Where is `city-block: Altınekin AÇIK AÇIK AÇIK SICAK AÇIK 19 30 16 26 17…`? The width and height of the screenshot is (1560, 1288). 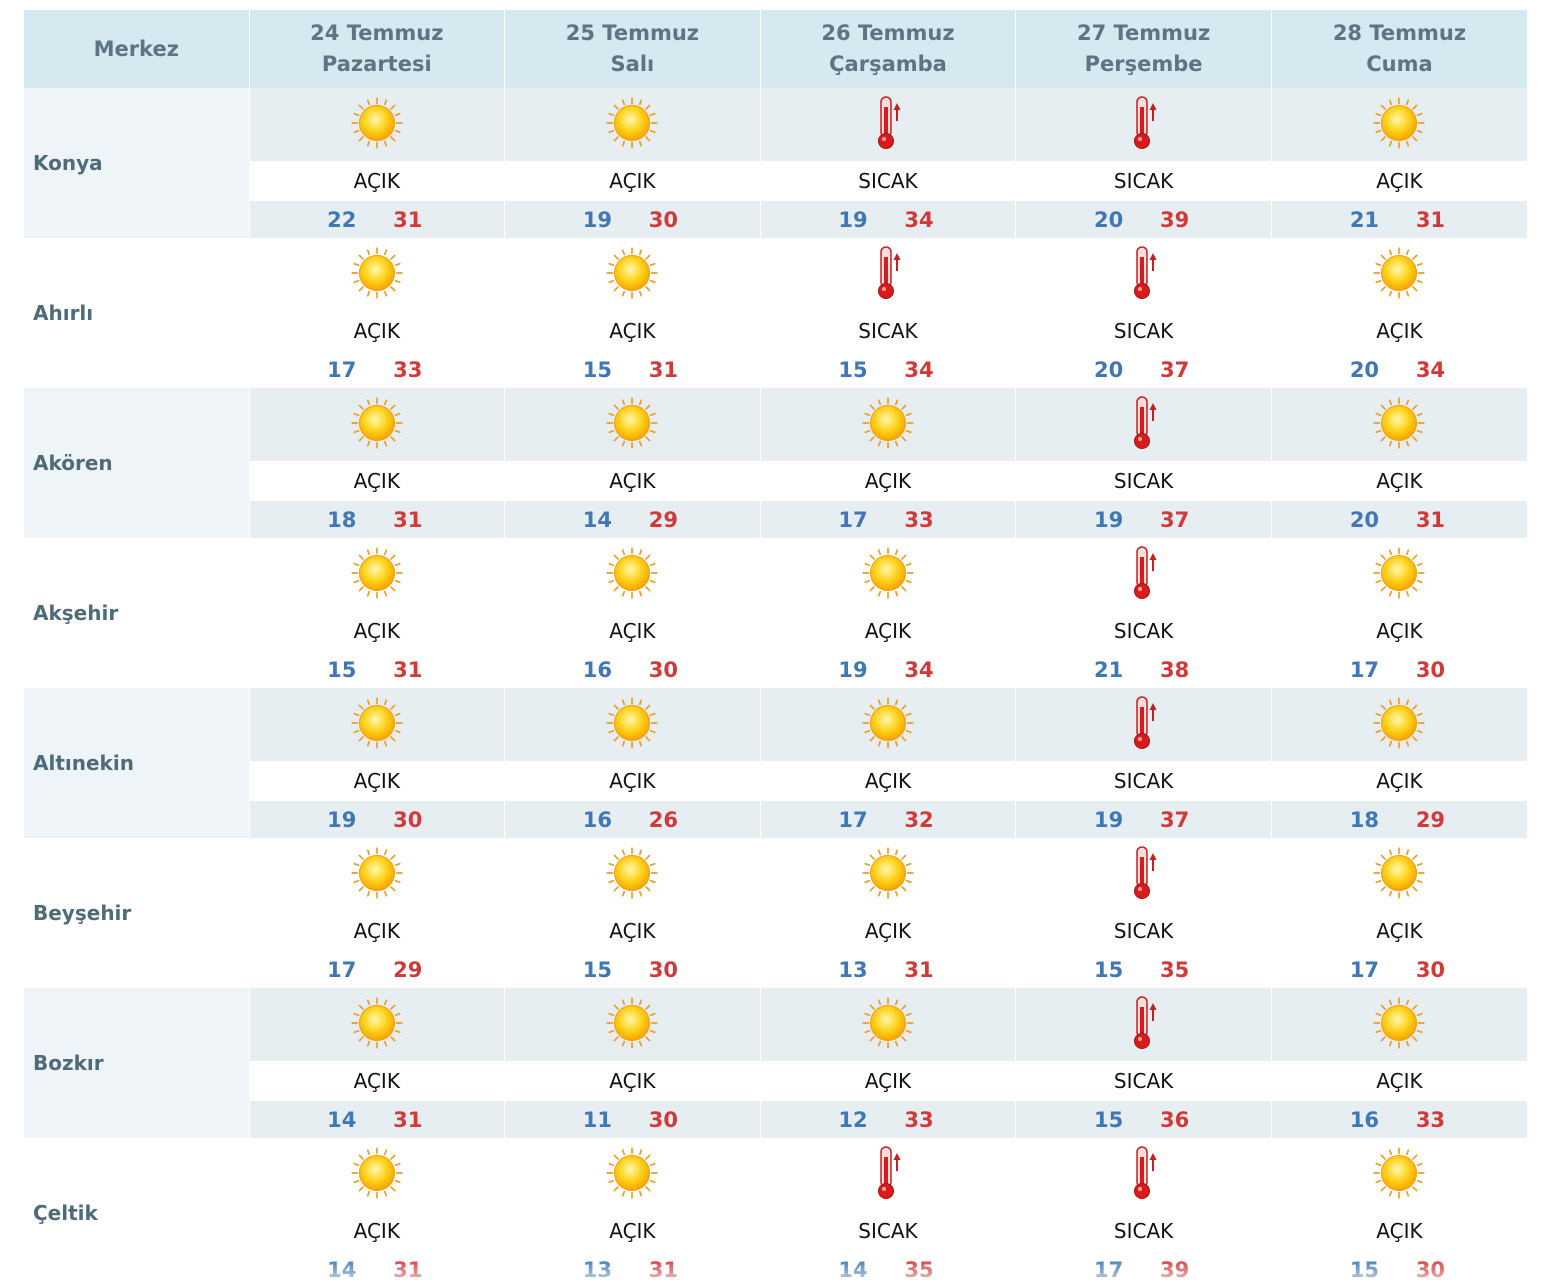 city-block: Altınekin AÇIK AÇIK AÇIK SICAK AÇIK 19 30 16 26 17… is located at coordinates (775, 763).